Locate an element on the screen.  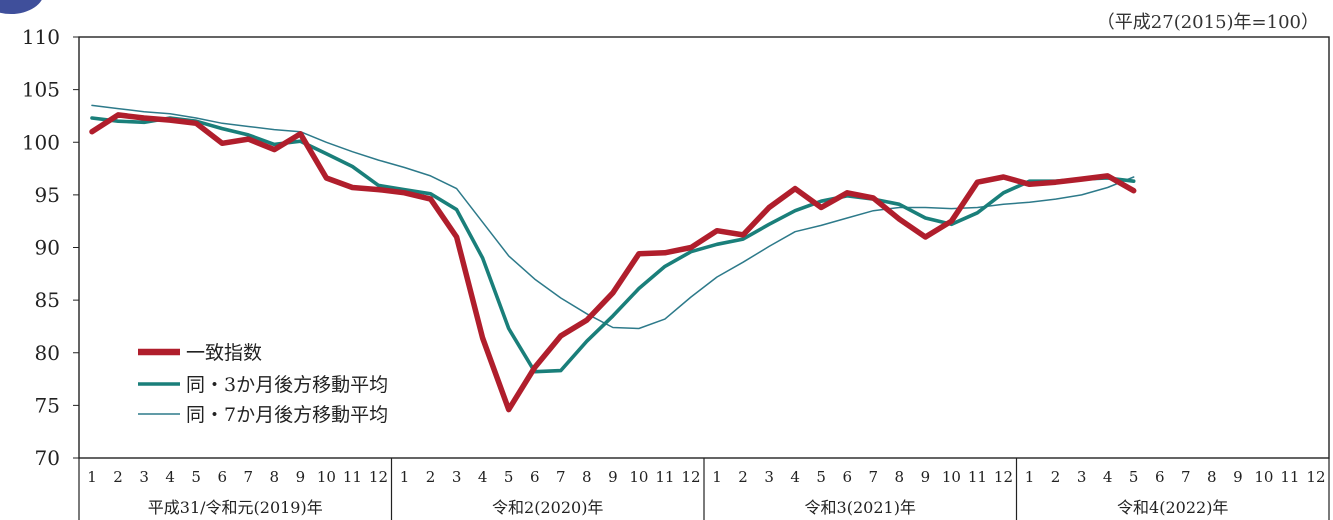
y-tick-label: 75 is located at coordinates (47, 405).